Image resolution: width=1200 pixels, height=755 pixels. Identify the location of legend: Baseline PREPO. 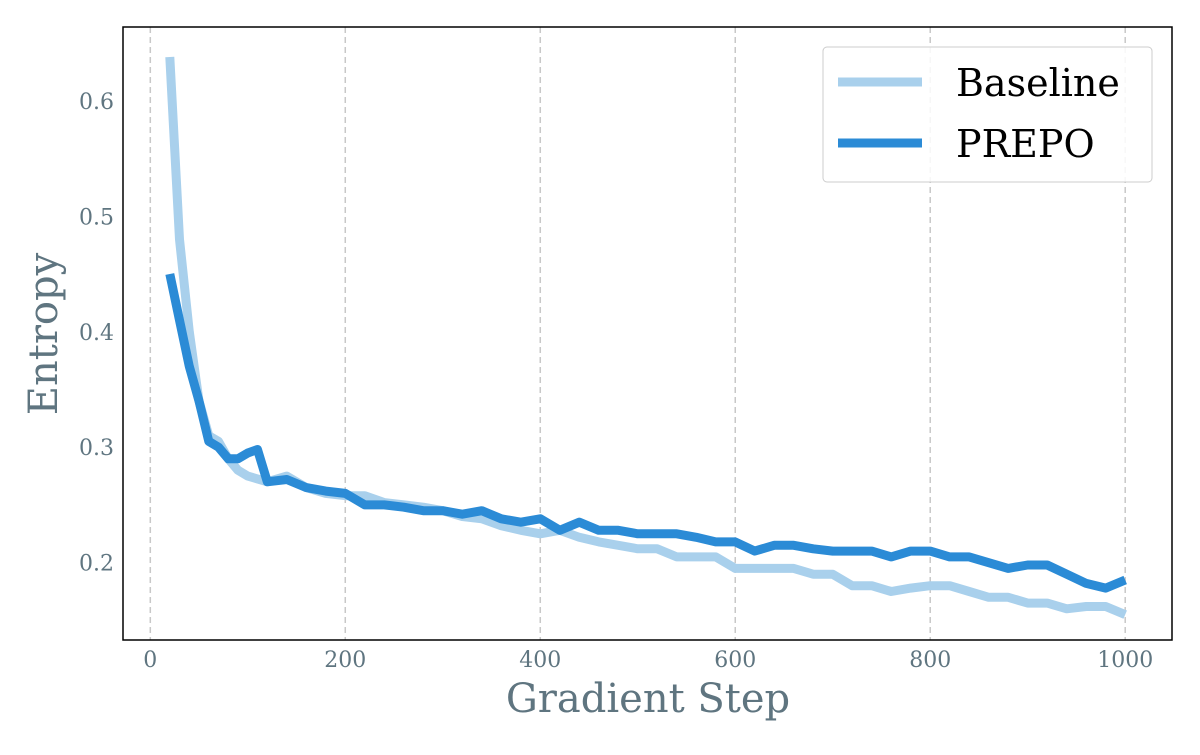
(987, 114).